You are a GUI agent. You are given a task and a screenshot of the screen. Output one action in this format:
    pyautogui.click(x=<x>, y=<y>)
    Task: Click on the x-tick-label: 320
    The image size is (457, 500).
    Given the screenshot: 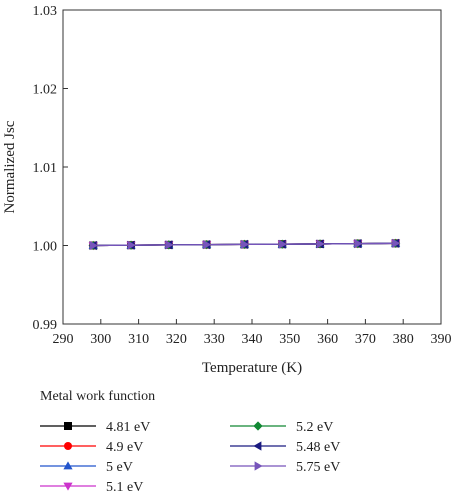 What is the action you would take?
    pyautogui.click(x=176, y=339)
    